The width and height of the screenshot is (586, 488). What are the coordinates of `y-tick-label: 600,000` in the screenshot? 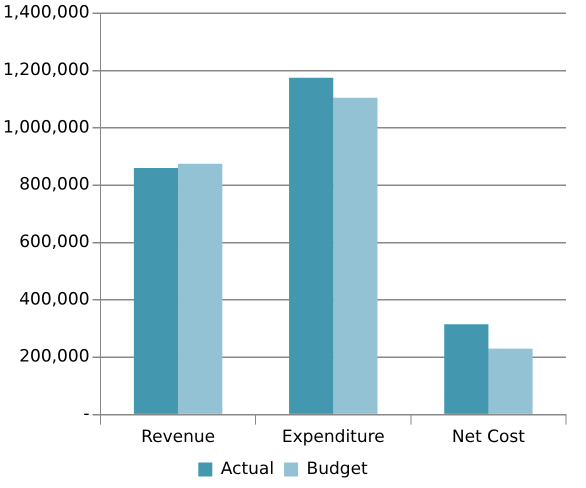 It's located at (54, 242).